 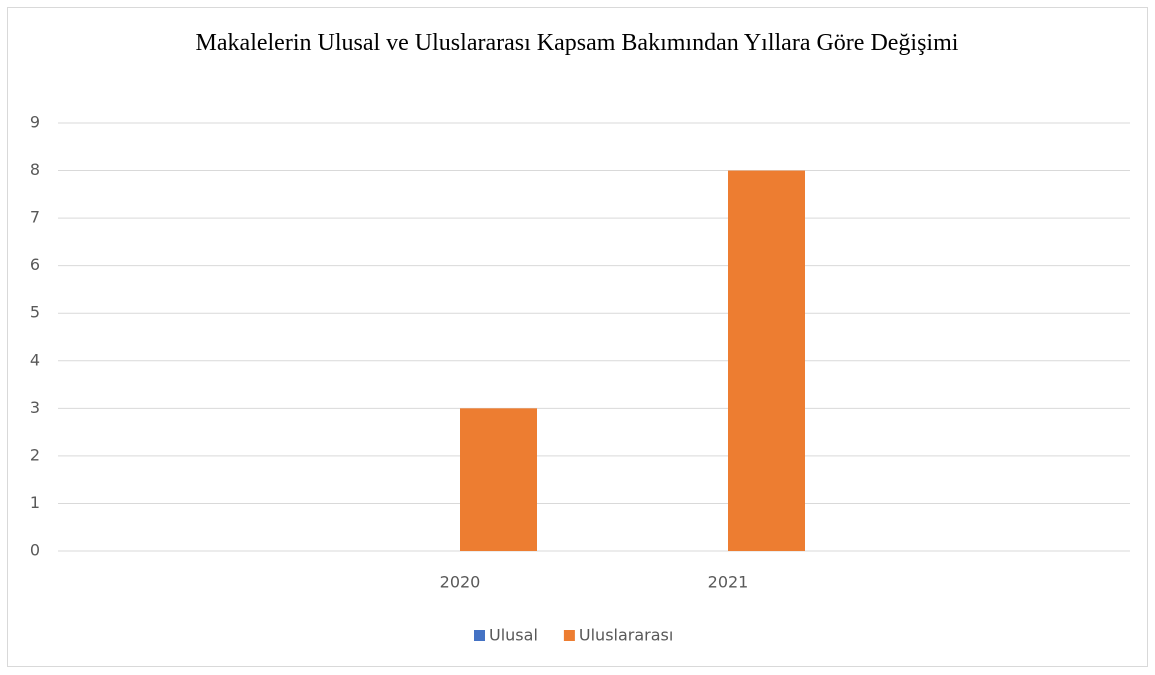 What do you see at coordinates (626, 635) in the screenshot?
I see `legend-label: Uluslararası` at bounding box center [626, 635].